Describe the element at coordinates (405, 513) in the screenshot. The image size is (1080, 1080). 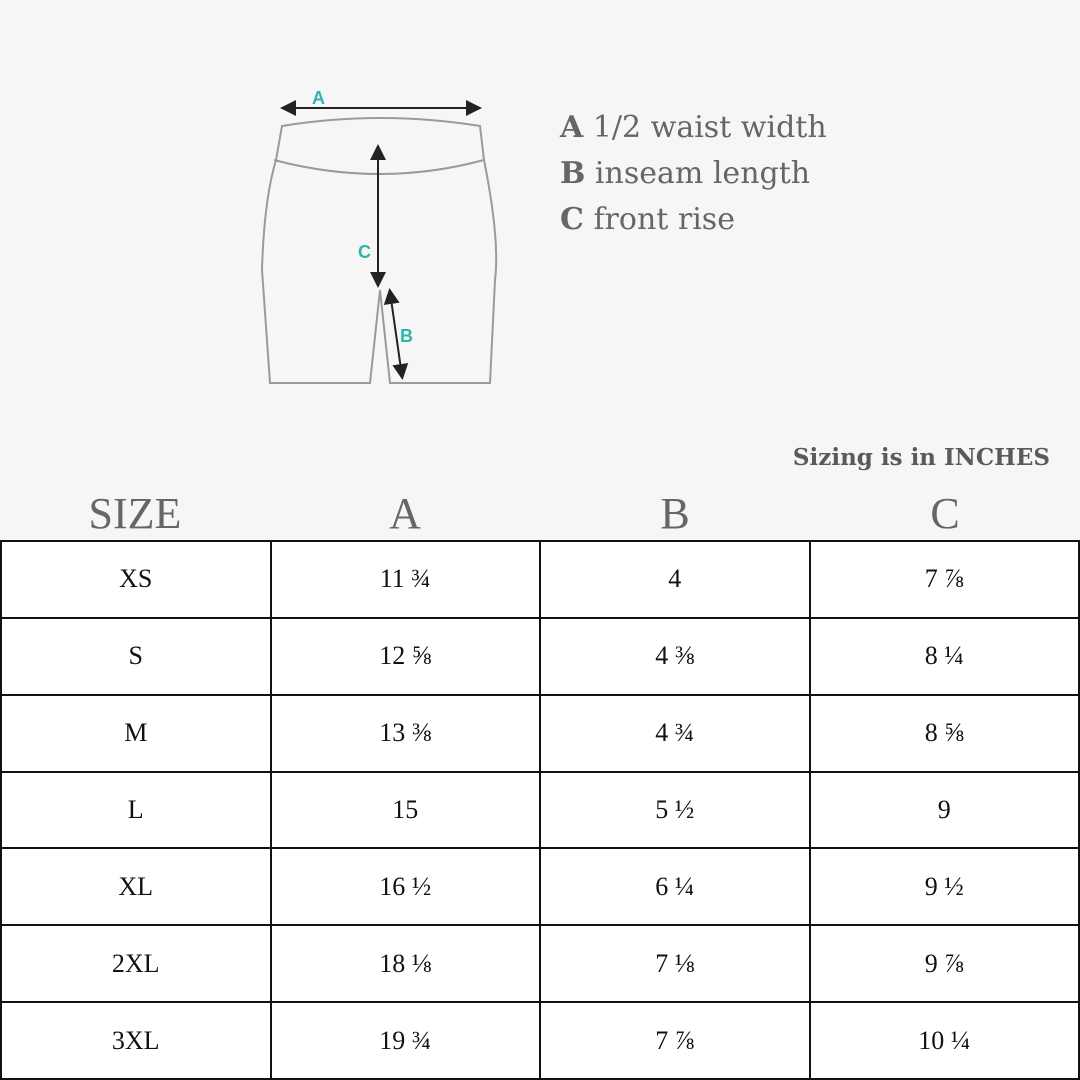
I see `header-a: A` at that location.